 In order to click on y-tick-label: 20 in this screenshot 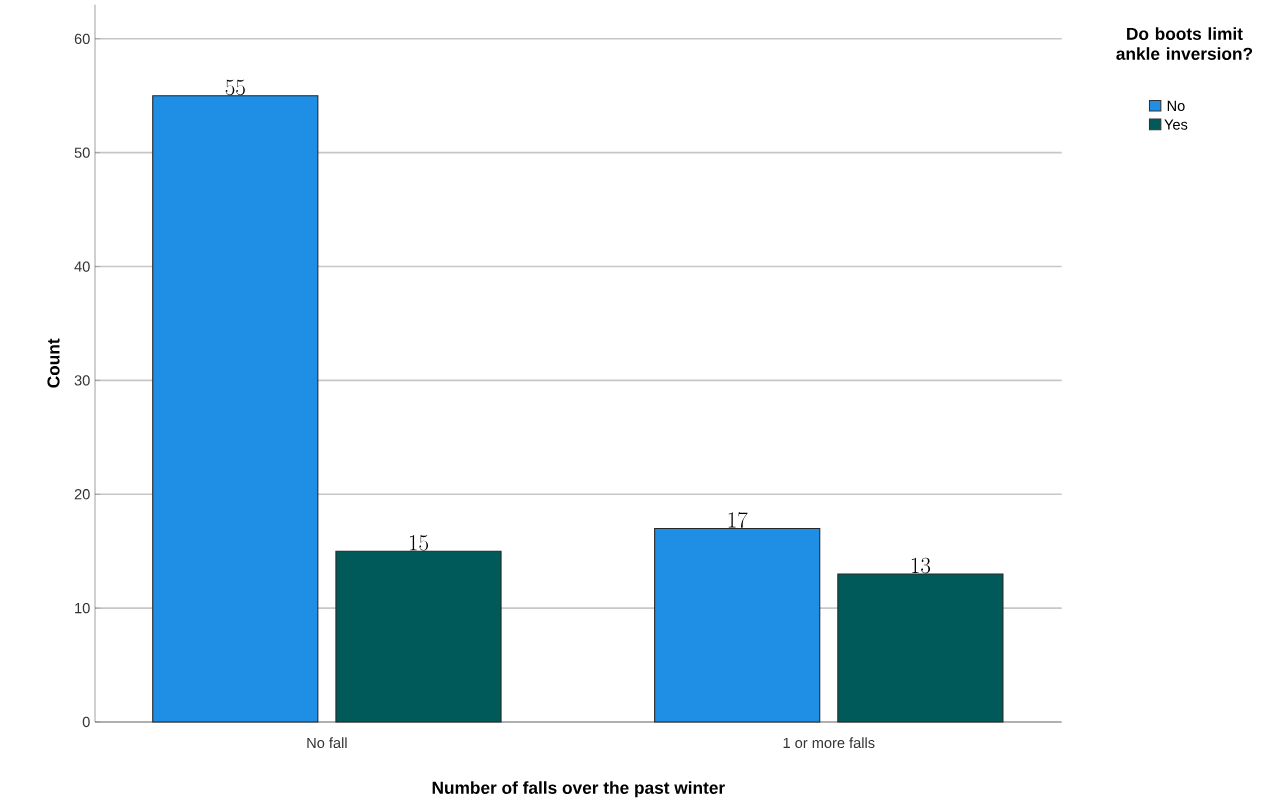, I will do `click(82, 494)`.